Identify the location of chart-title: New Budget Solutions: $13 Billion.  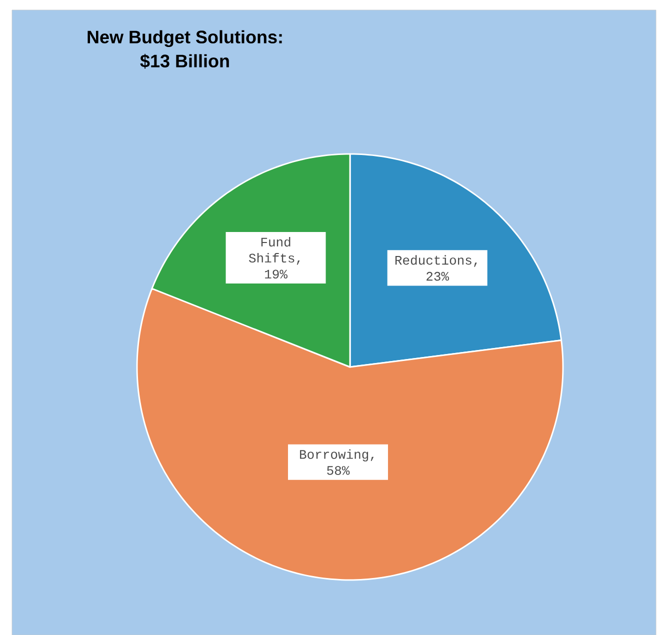
(185, 49).